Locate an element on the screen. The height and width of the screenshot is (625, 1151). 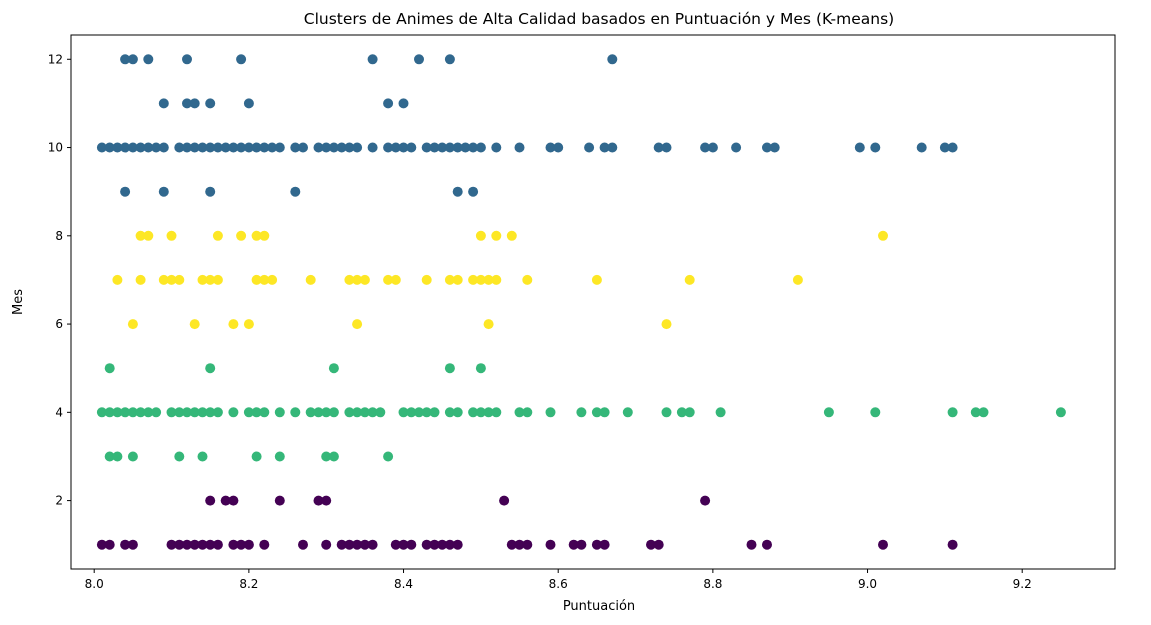
x-tick-label: 9.0 is located at coordinates (867, 584).